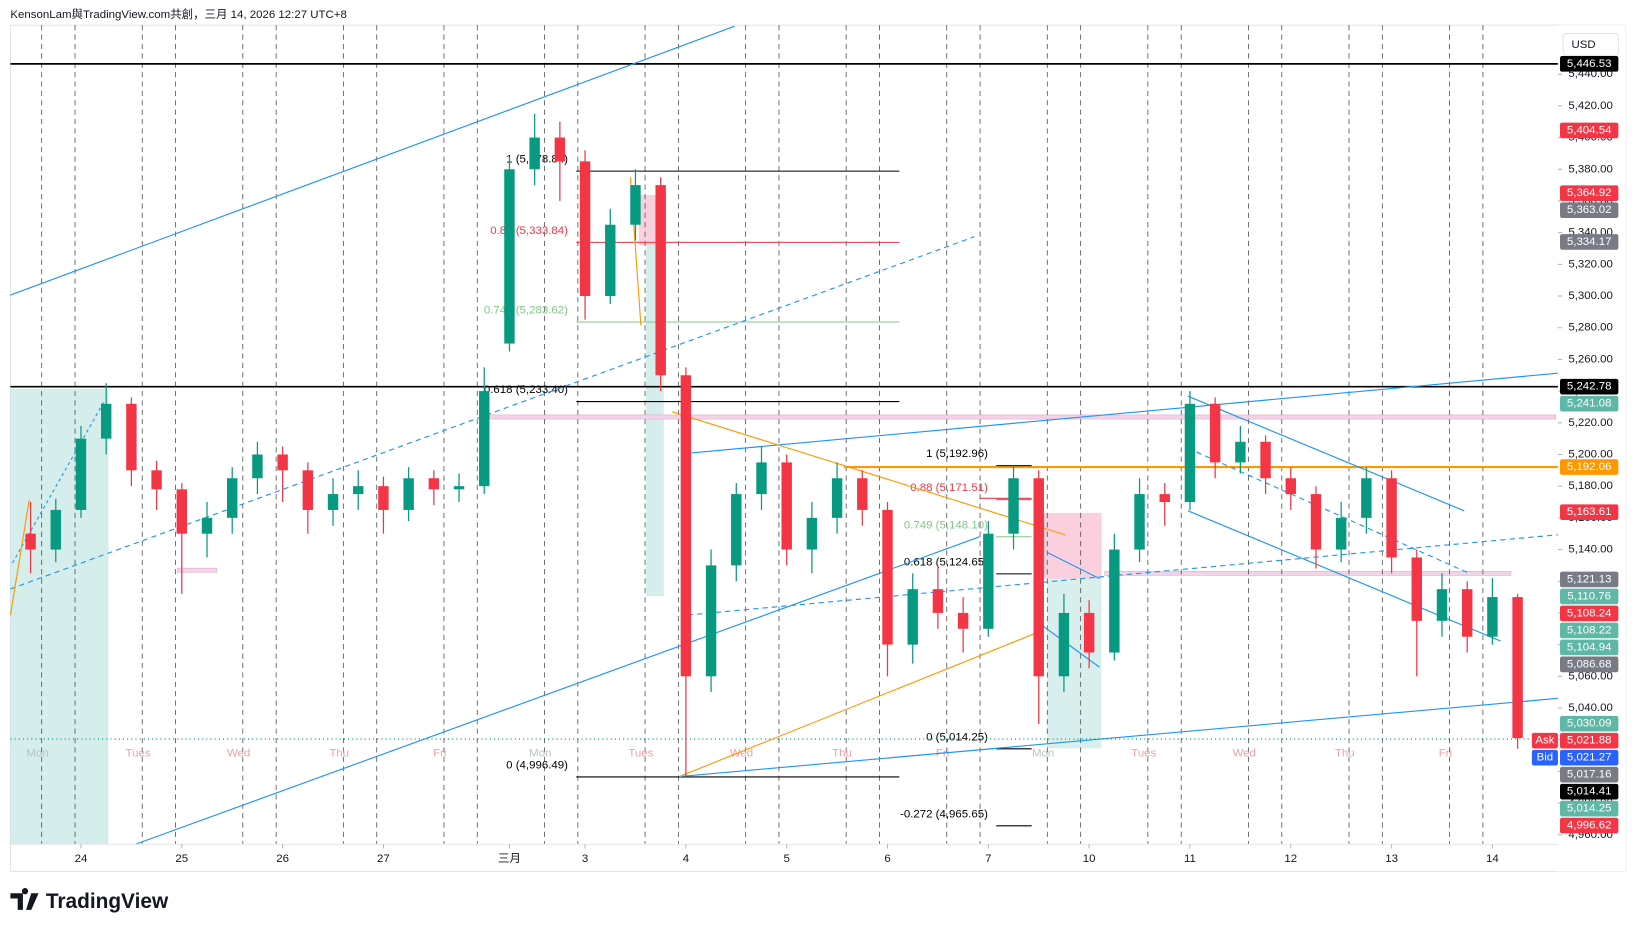  Describe the element at coordinates (1544, 741) in the screenshot. I see `side-tag-label: Ask` at that location.